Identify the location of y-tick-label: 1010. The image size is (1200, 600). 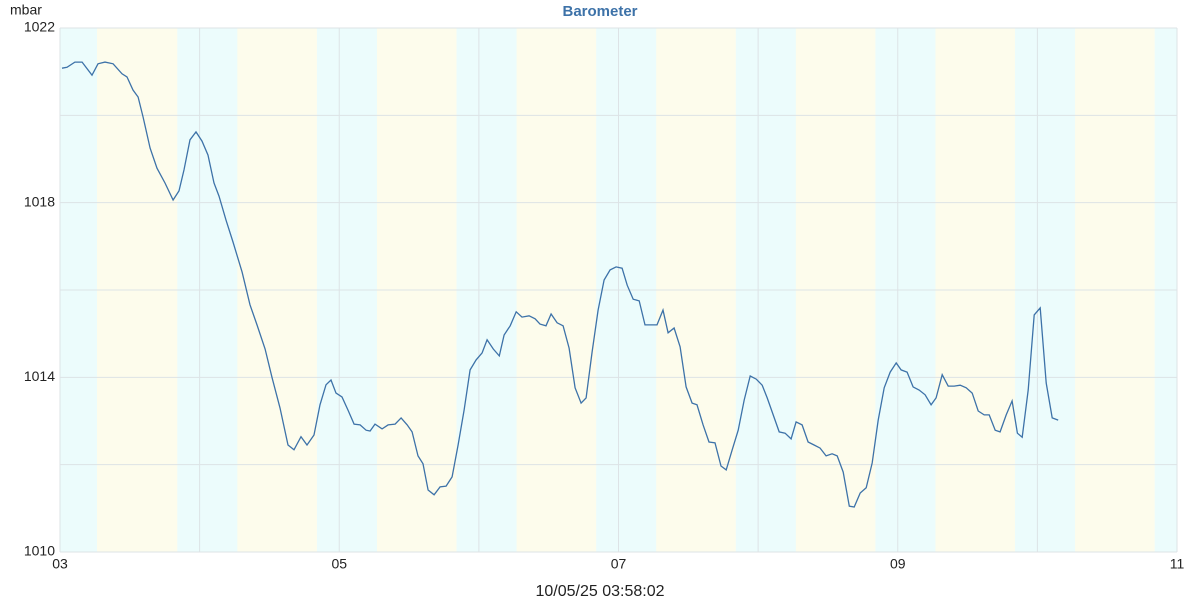
(39, 551).